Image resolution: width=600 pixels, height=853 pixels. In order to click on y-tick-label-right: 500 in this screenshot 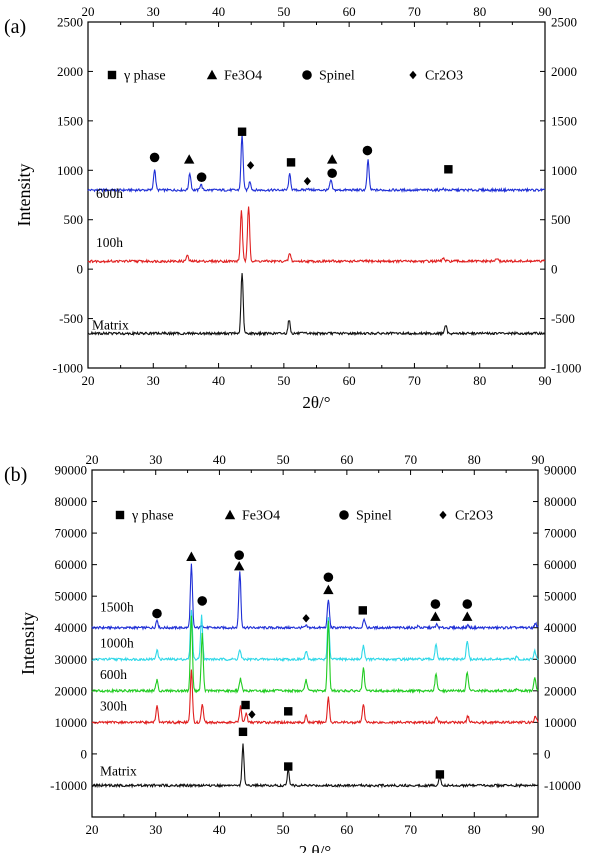, I will do `click(561, 219)`.